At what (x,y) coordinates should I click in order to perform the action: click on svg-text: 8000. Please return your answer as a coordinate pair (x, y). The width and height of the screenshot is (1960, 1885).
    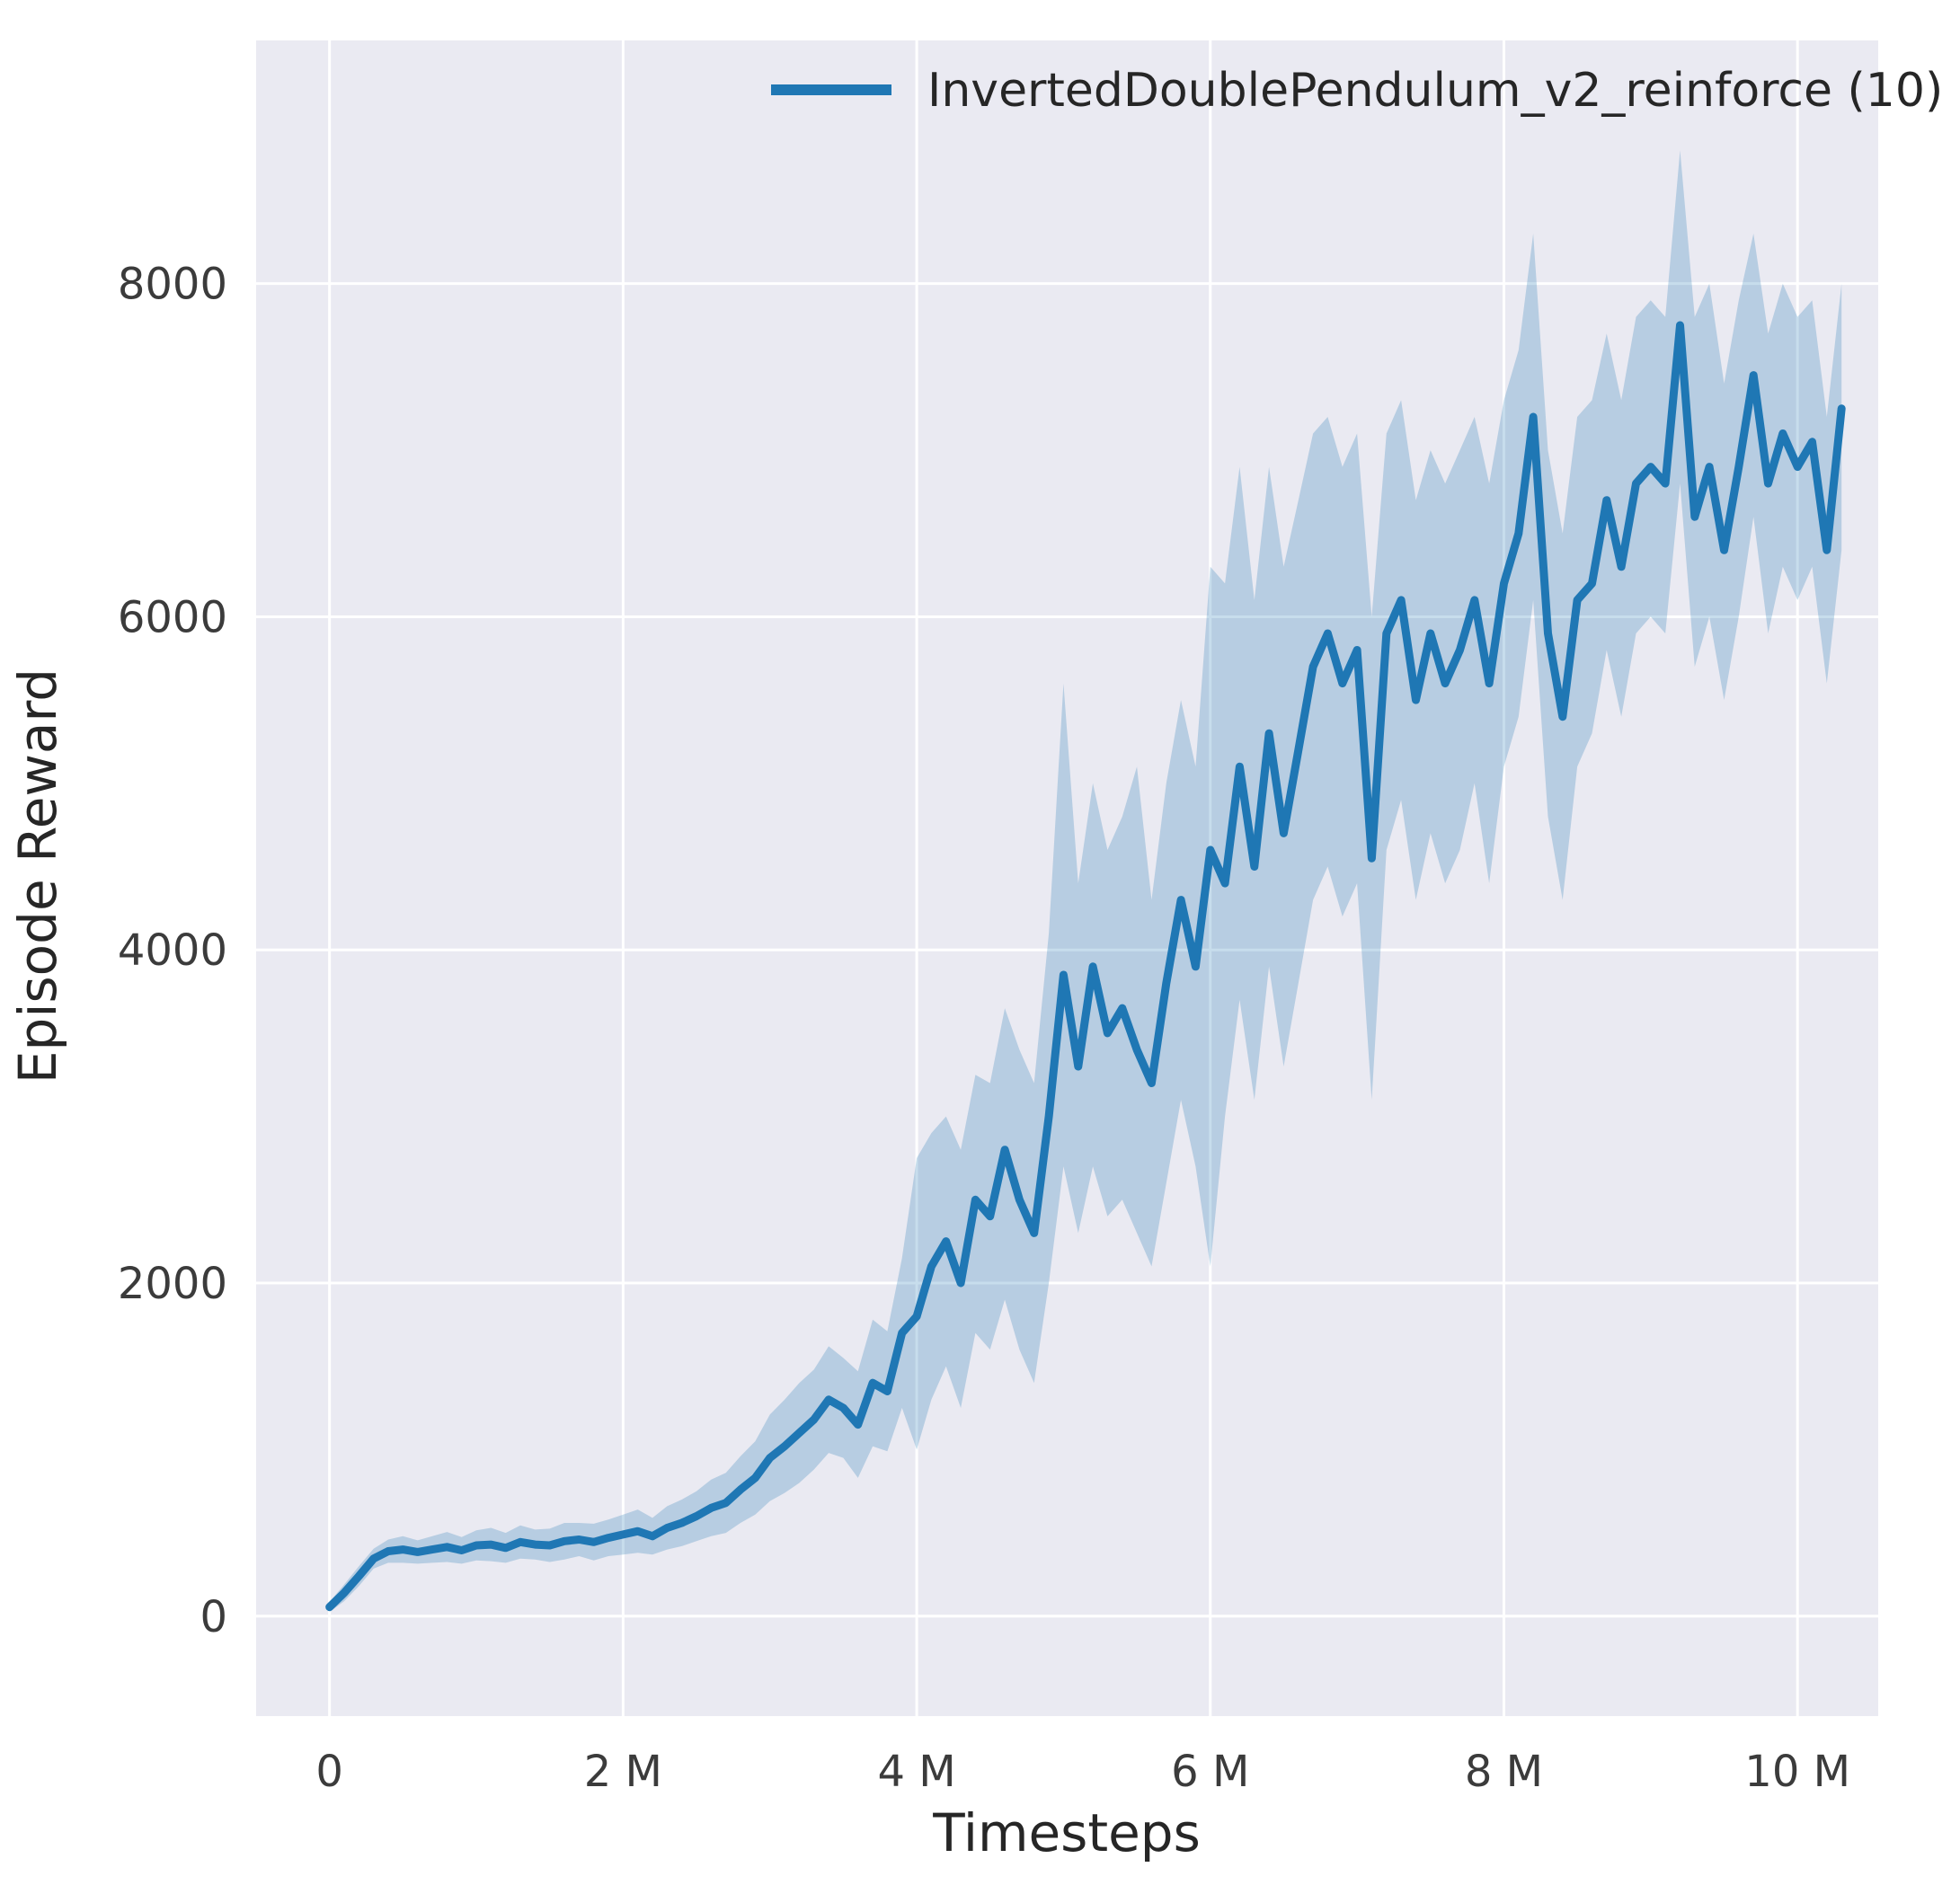
    Looking at the image, I should click on (173, 285).